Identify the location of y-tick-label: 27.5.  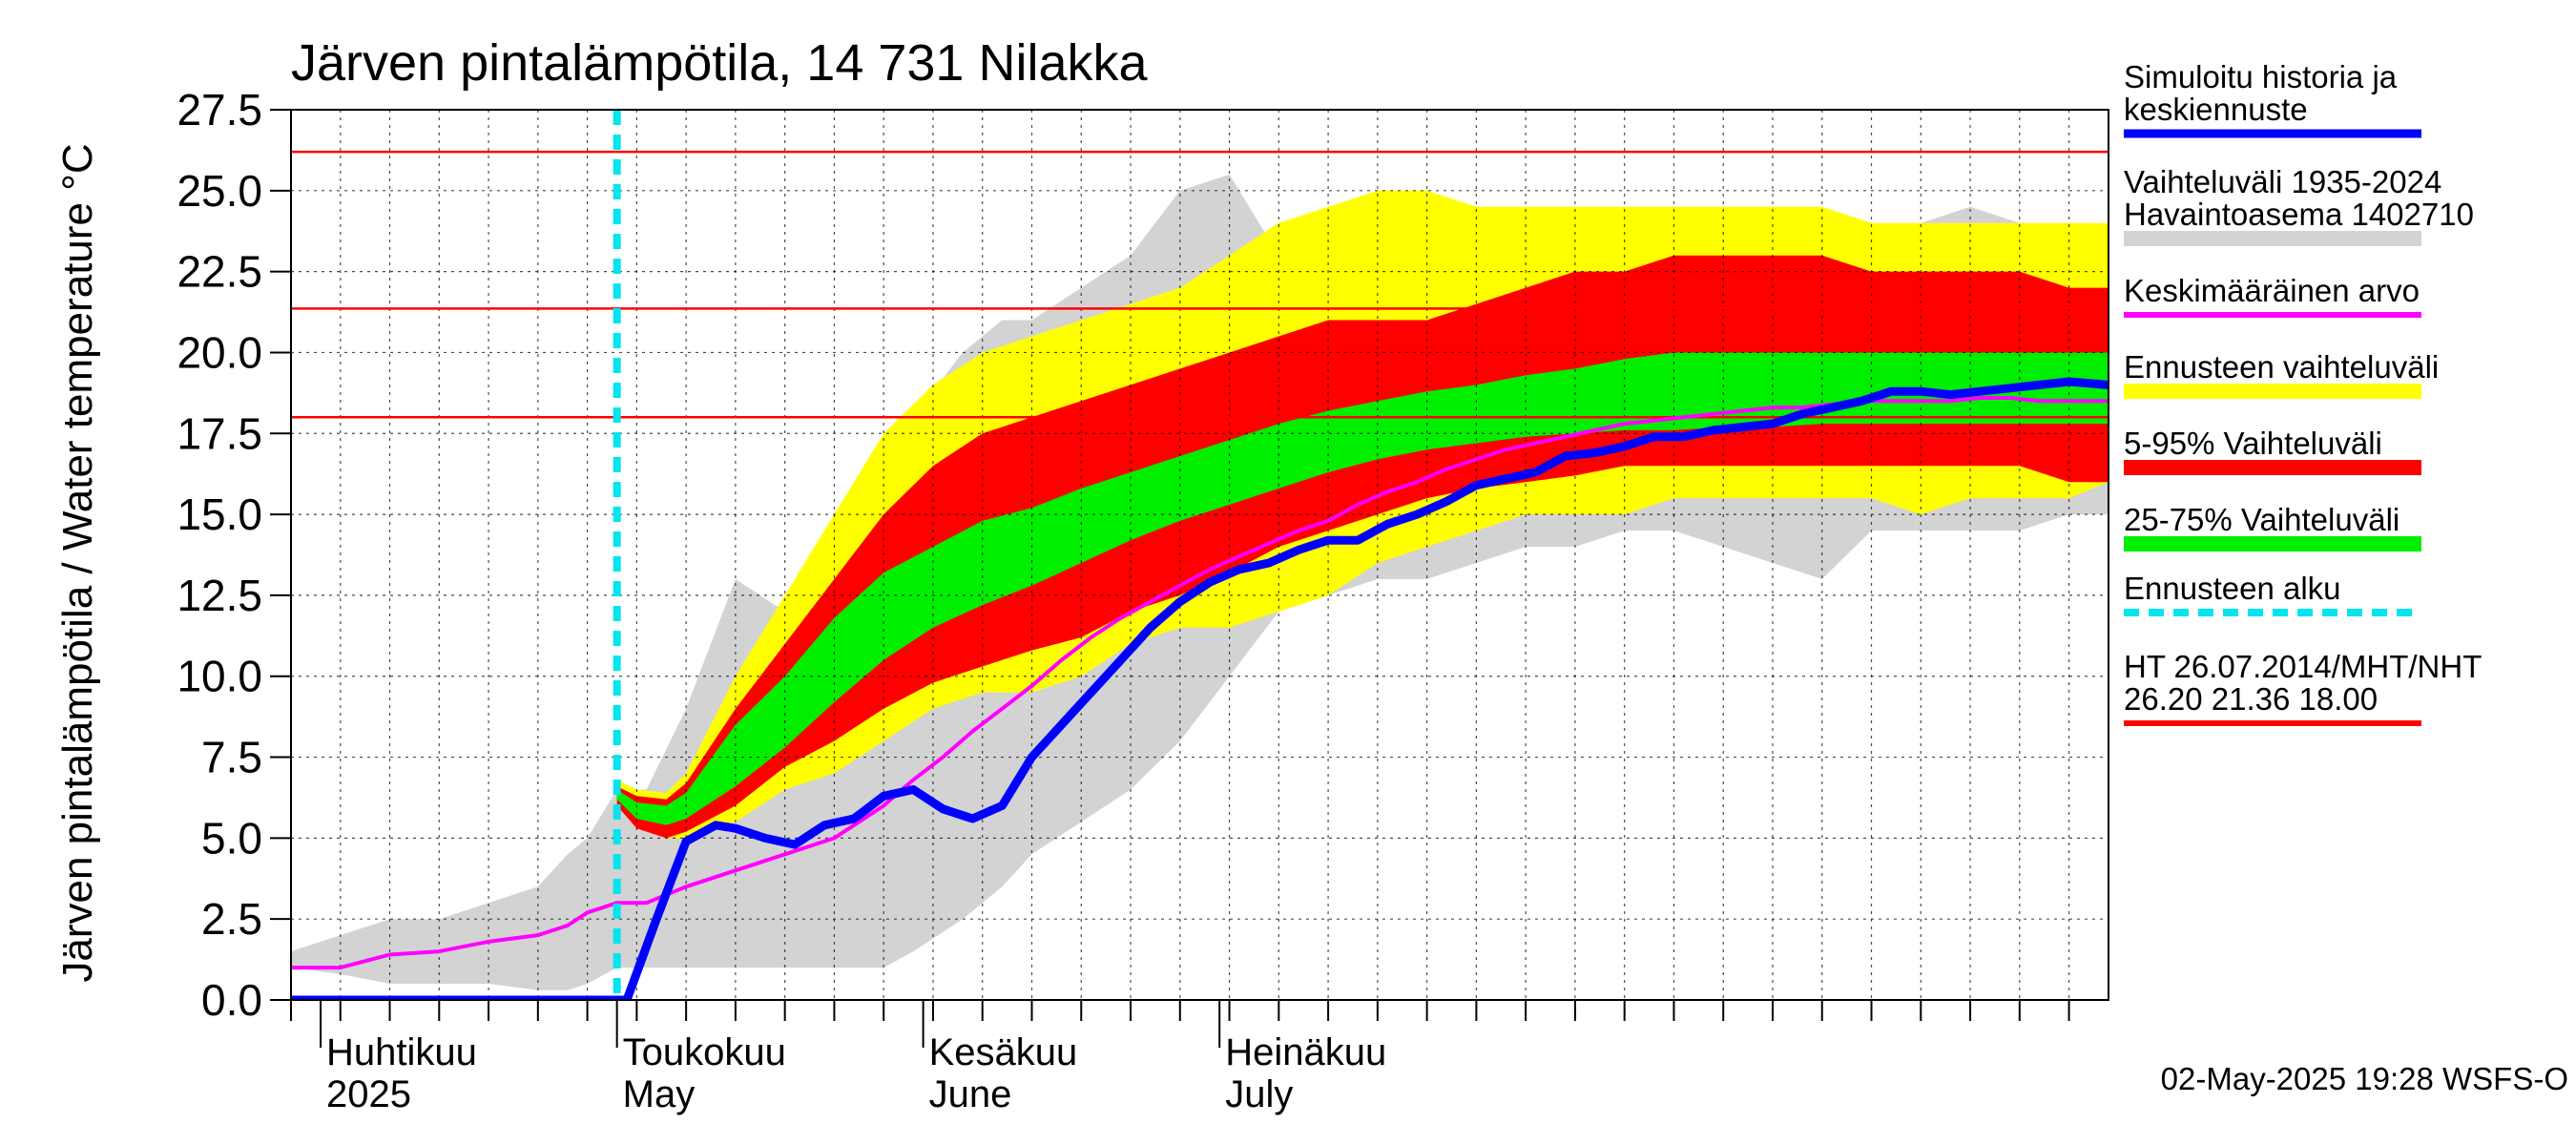
(219, 110).